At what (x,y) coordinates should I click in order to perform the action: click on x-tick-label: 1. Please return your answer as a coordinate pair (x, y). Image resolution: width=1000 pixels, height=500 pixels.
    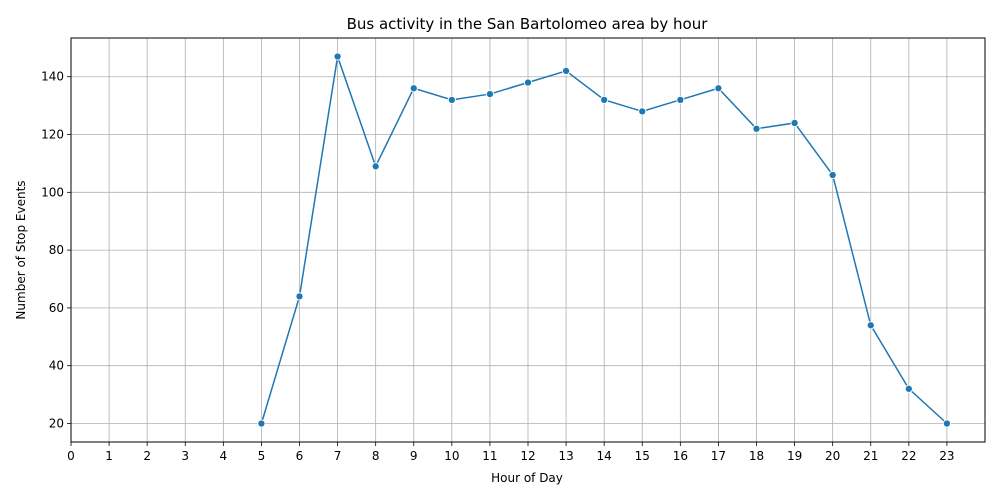
    Looking at the image, I should click on (109, 456).